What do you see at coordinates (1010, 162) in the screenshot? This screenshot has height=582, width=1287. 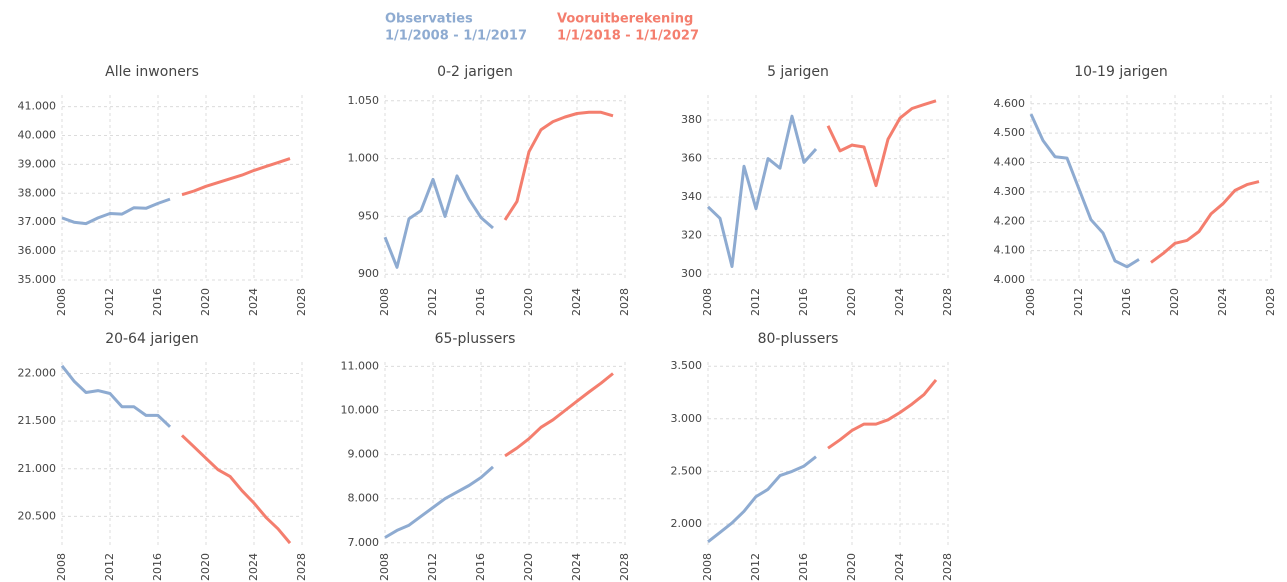 I see `y-tick-label: 4.400` at bounding box center [1010, 162].